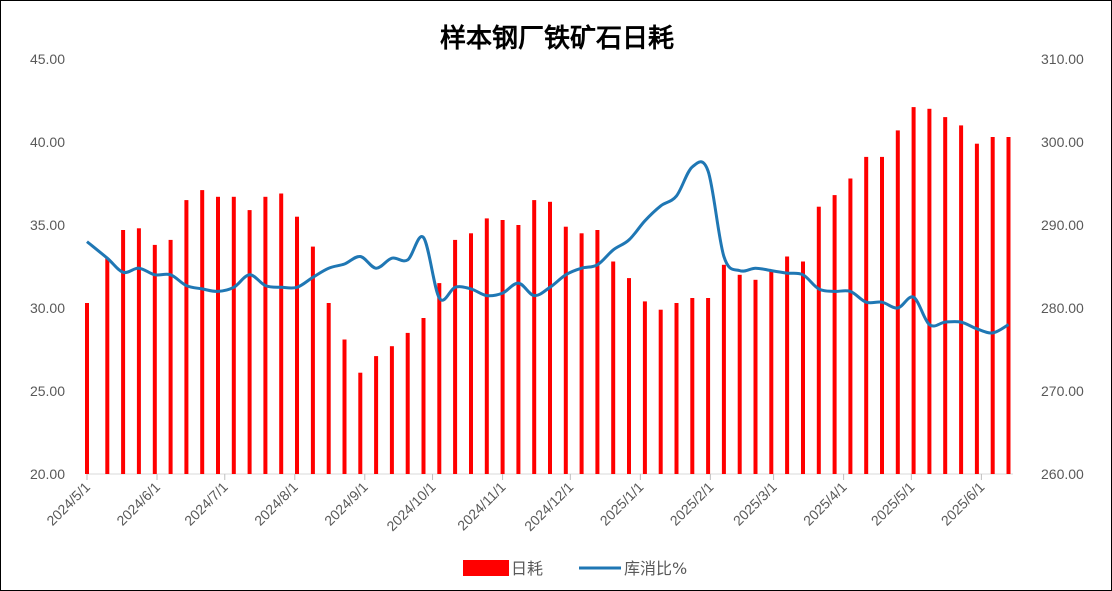 The image size is (1112, 591). I want to click on x-tick-label: 2024/8/1, so click(276, 504).